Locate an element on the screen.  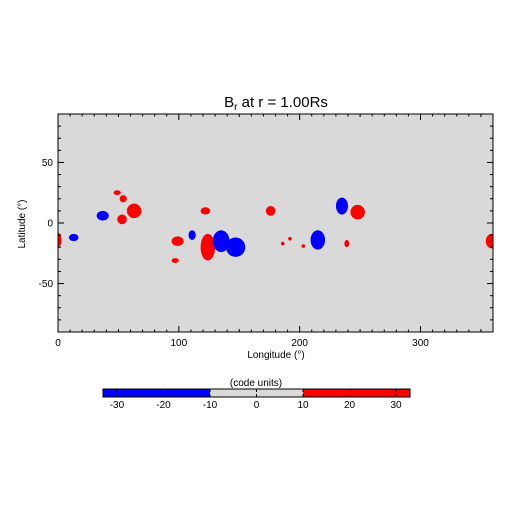
colorbar-tick-label: 30 is located at coordinates (396, 405).